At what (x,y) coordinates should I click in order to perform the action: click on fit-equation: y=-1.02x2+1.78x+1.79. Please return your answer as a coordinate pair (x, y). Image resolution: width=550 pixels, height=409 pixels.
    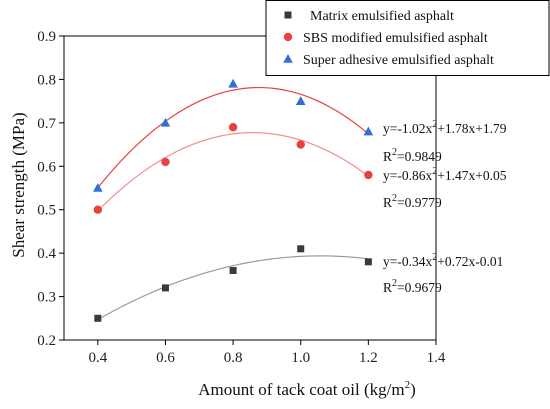
    Looking at the image, I should click on (445, 127).